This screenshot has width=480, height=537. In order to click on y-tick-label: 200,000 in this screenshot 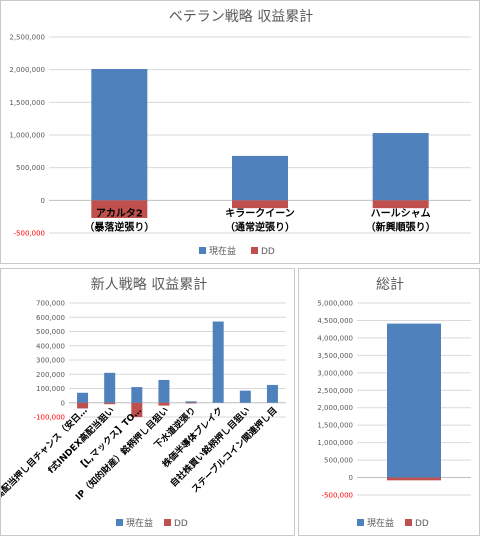, I will do `click(50, 375)`.